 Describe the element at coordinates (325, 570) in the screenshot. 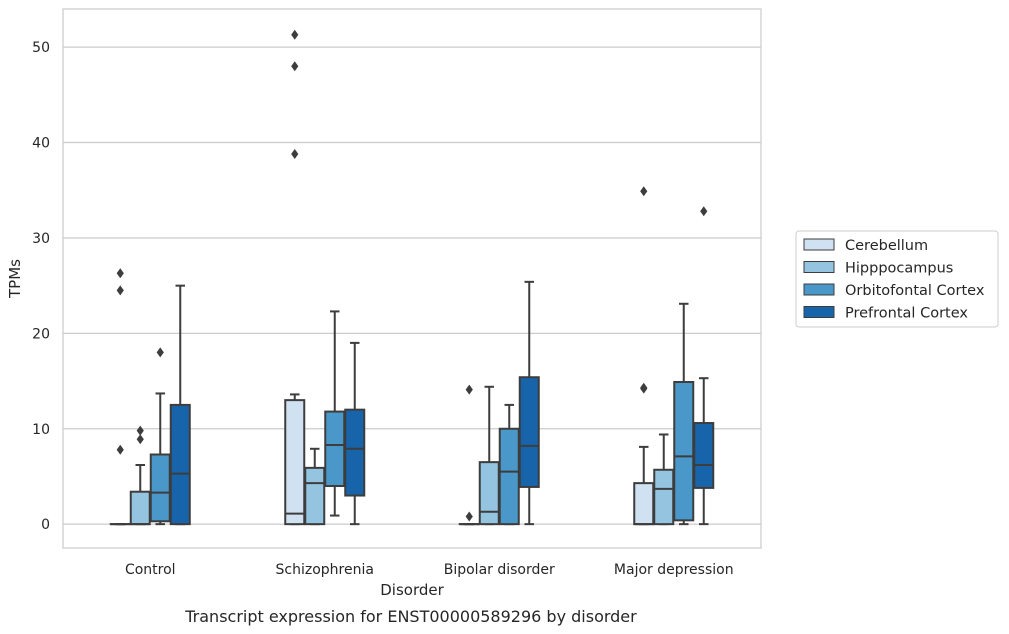

I see `x-tick-label: Schizophrenia` at that location.